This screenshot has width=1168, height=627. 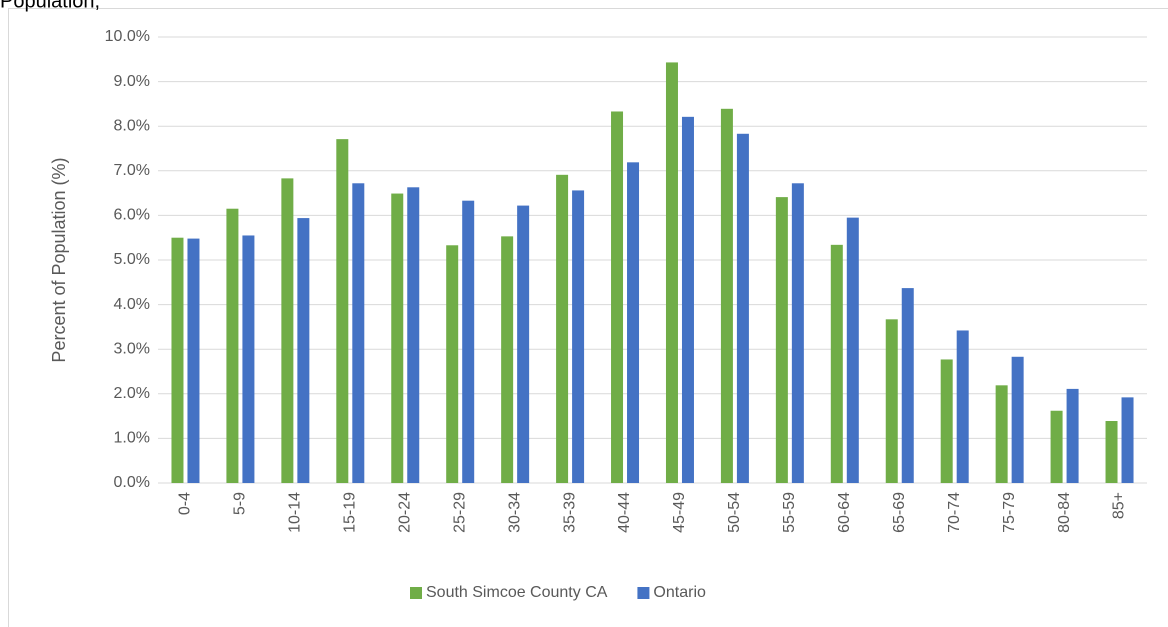 I want to click on y-tick-label: 8.0%, so click(x=132, y=125).